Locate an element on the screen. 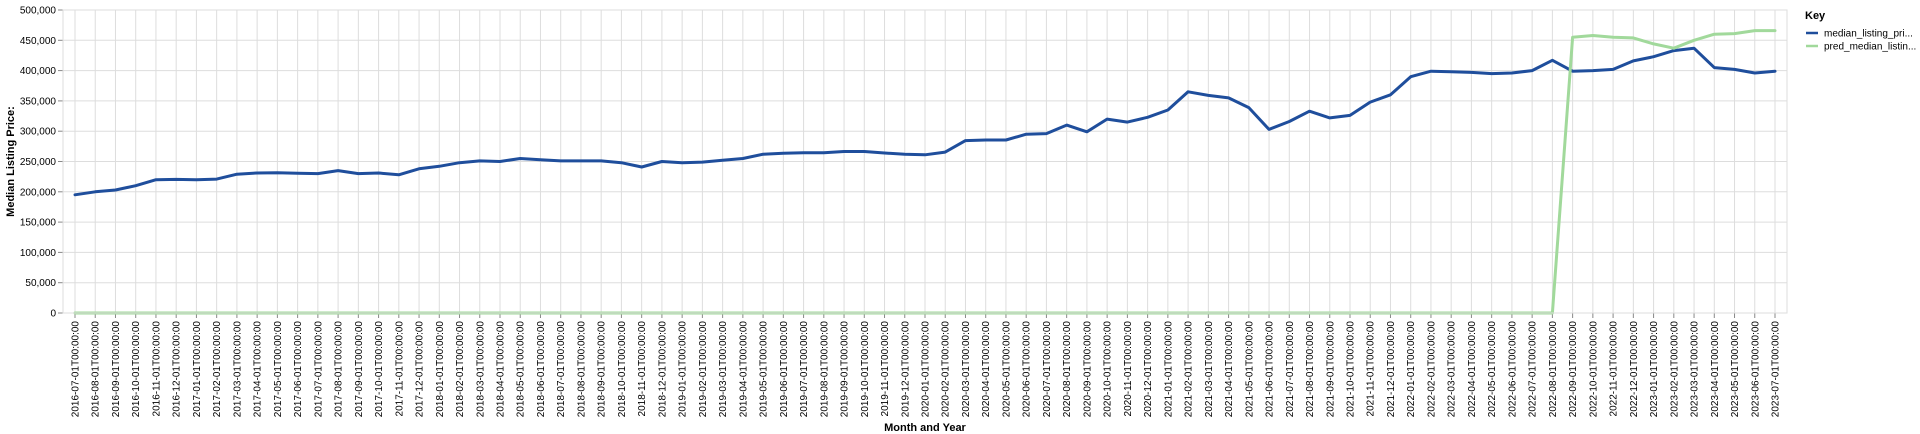 The image size is (1920, 434). legend-title: Key is located at coordinates (1815, 16).